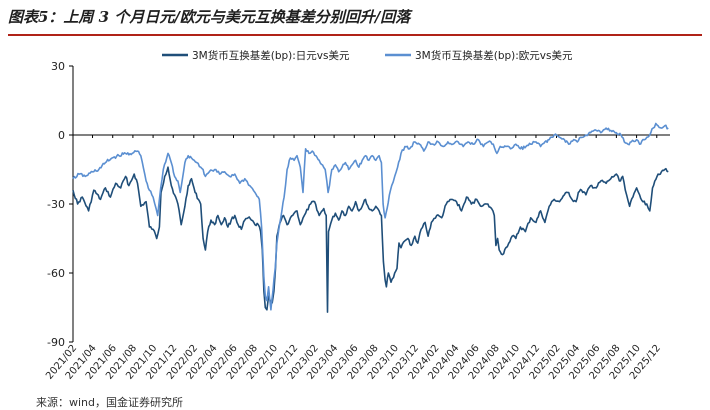 The height and width of the screenshot is (410, 710). What do you see at coordinates (367, 55) in the screenshot?
I see `chart-legend: 3M货币互换基差(bp):日元vs美元 3M货币互换基差(bp):欧元vs美元` at bounding box center [367, 55].